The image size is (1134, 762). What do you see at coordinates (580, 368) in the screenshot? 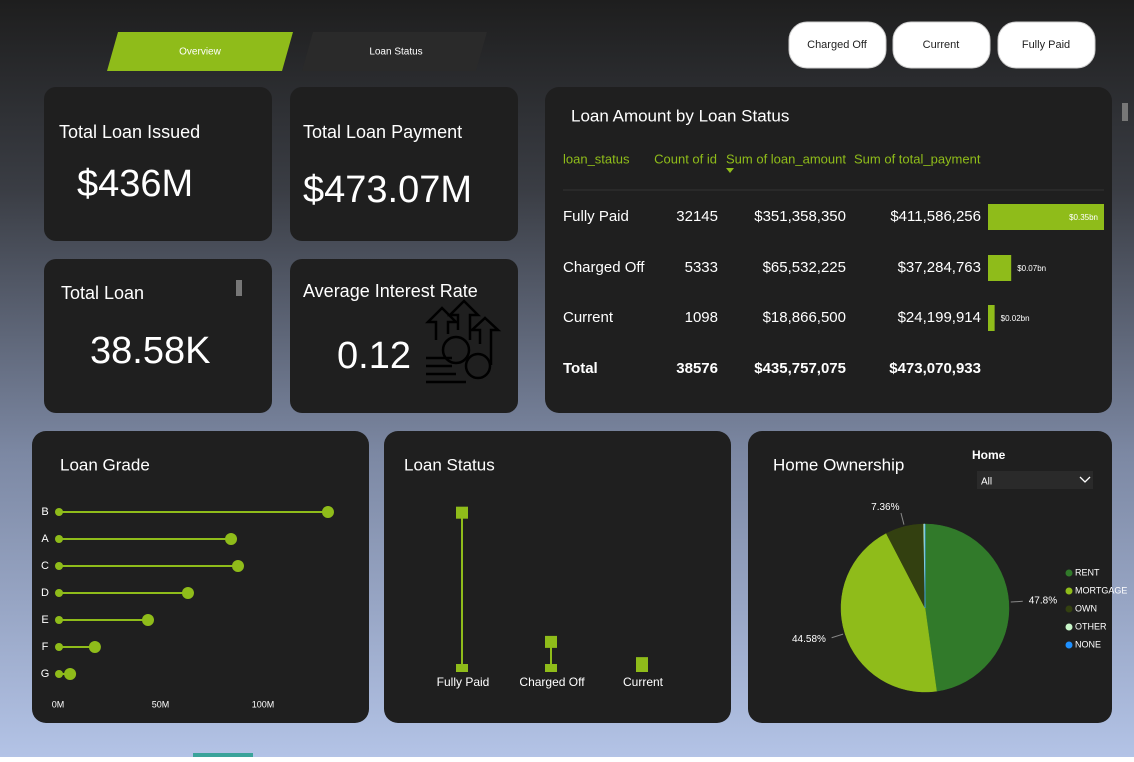
I see `total-cell: Total` at bounding box center [580, 368].